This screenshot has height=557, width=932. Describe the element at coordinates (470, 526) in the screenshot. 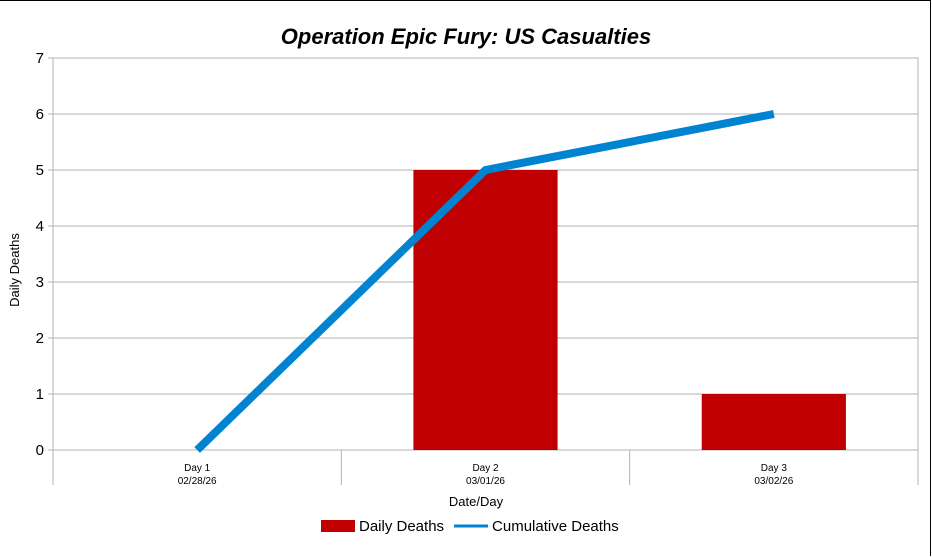

I see `legend: Daily Deaths Cumulative Deaths` at that location.